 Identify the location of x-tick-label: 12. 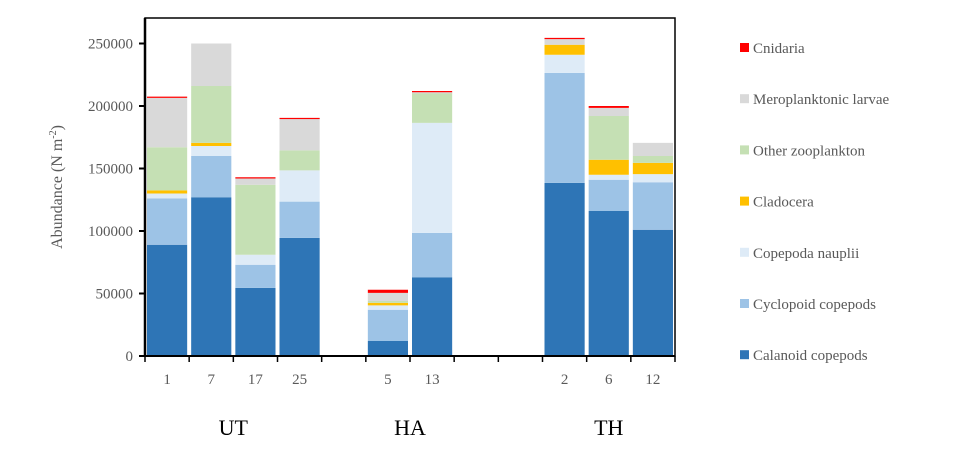
(652, 380).